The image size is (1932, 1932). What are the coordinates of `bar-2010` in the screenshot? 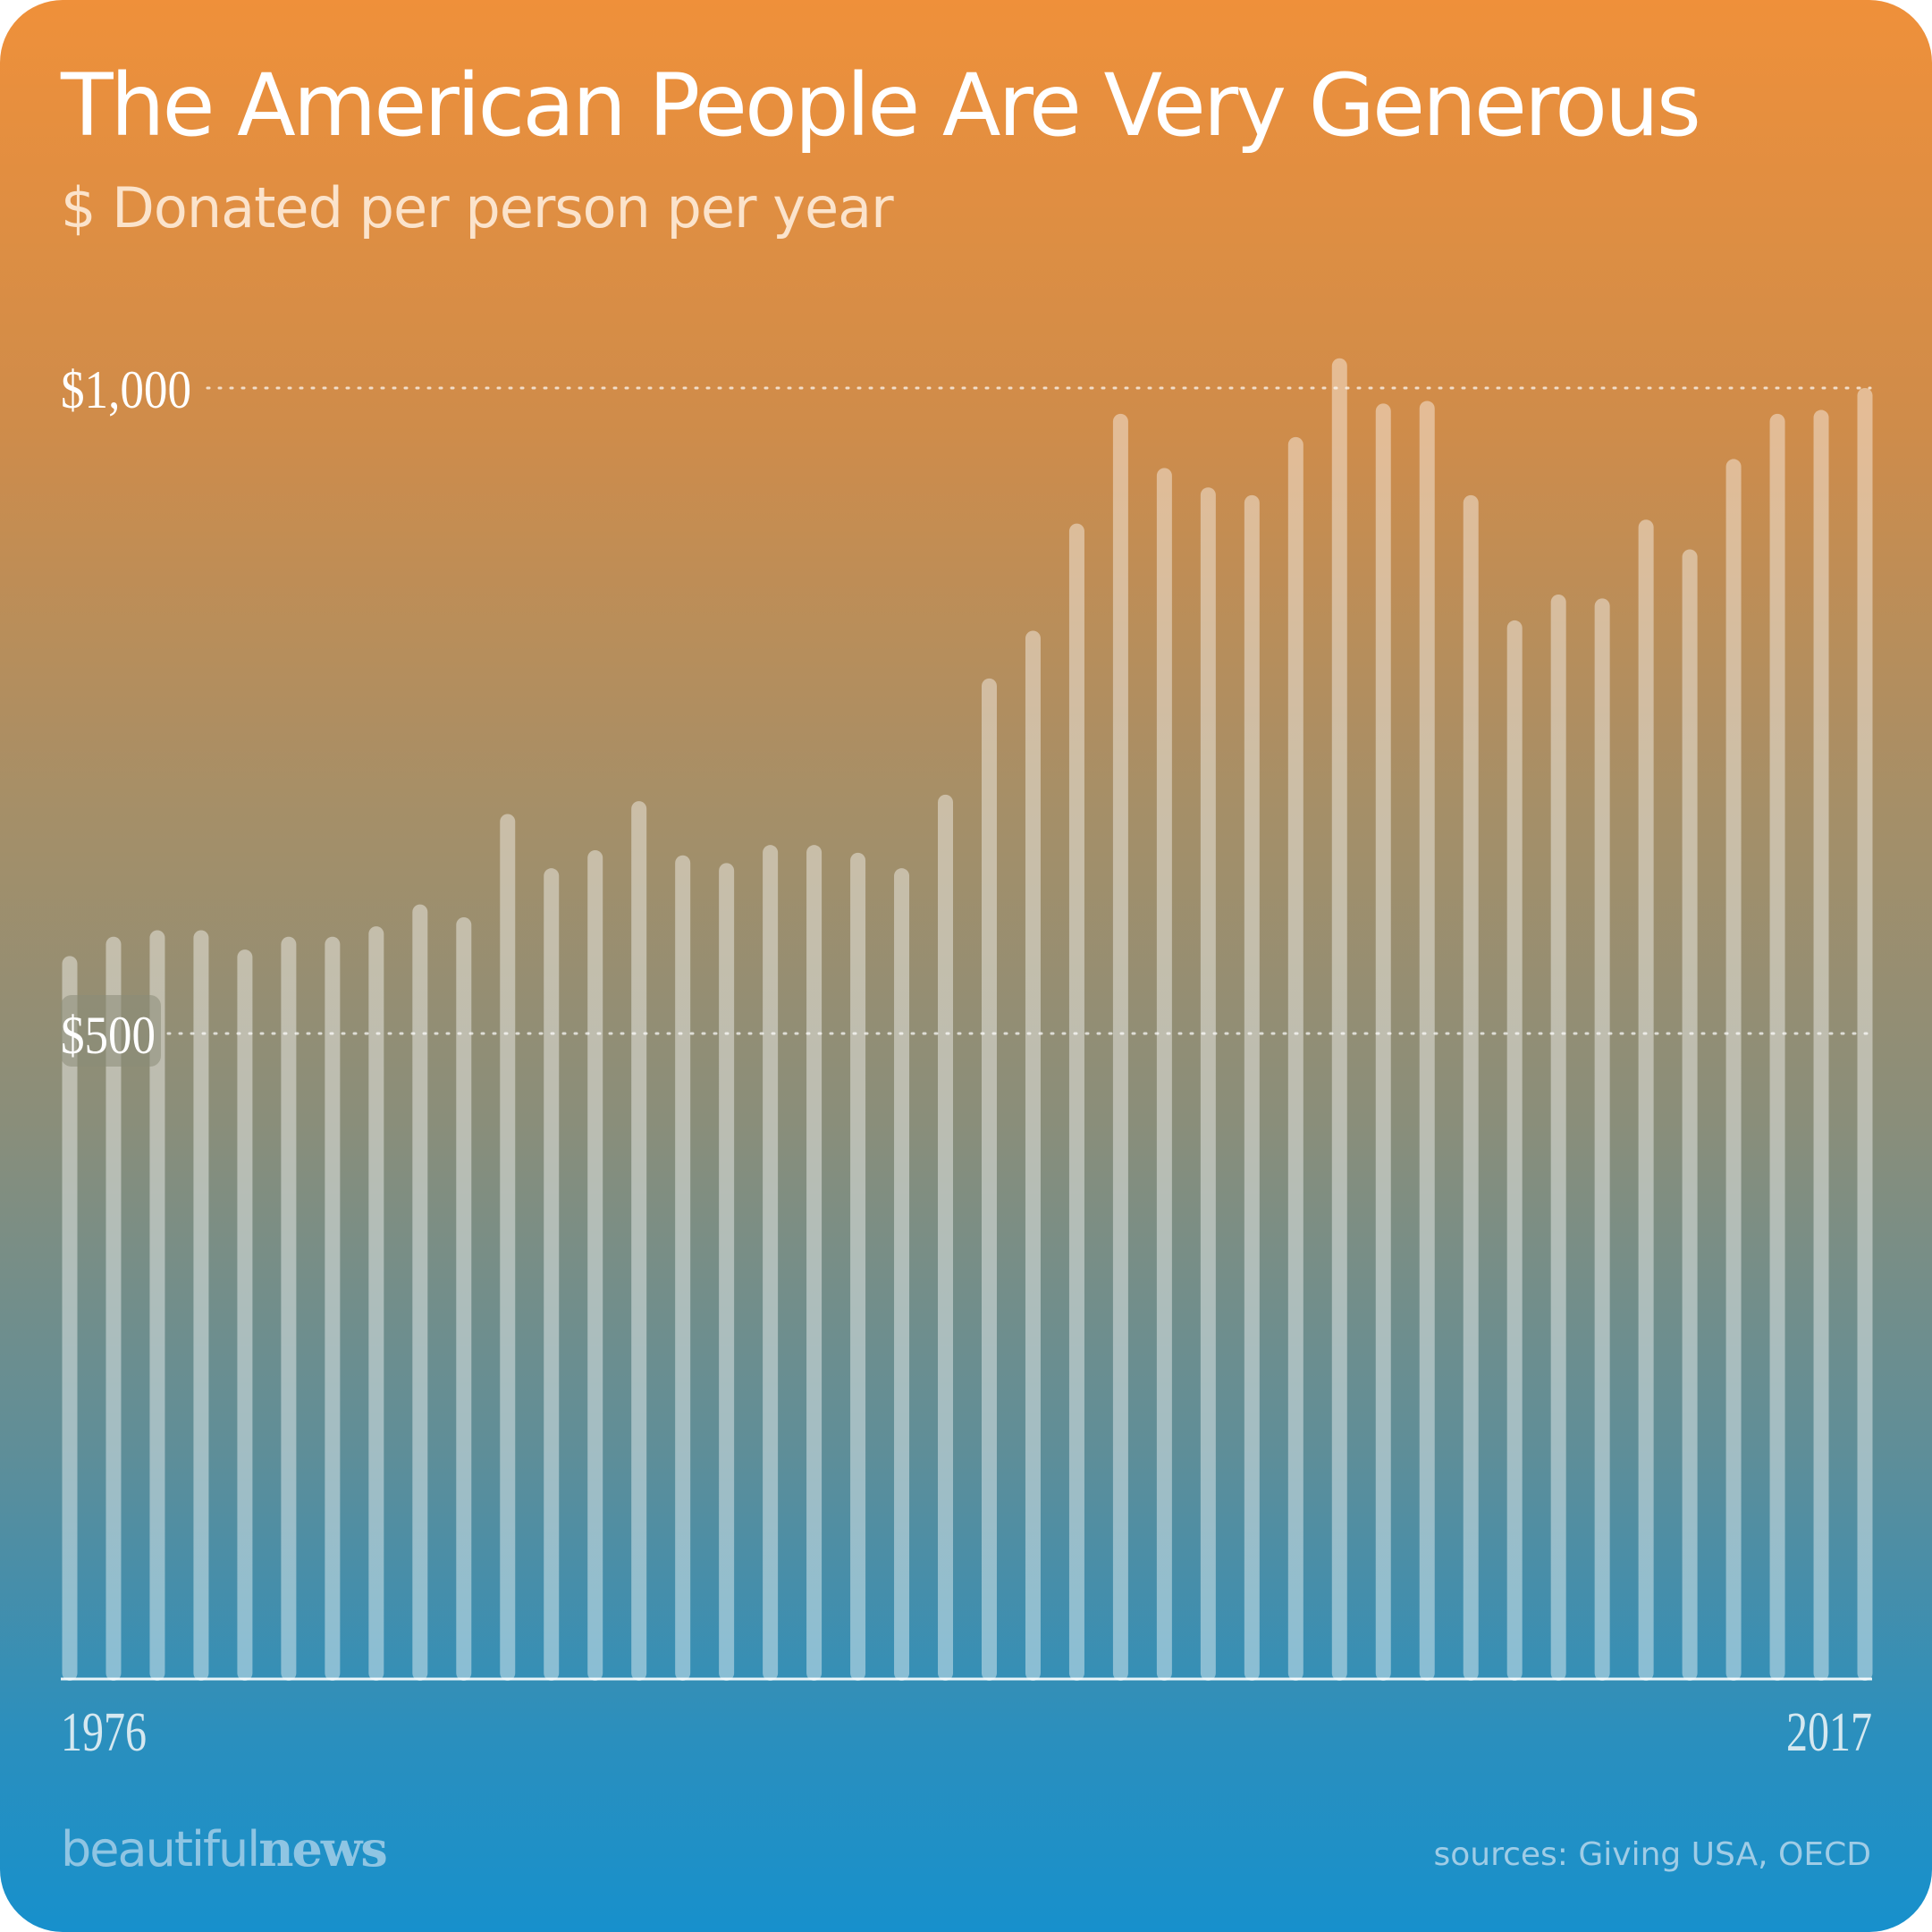 It's located at (1558, 1138).